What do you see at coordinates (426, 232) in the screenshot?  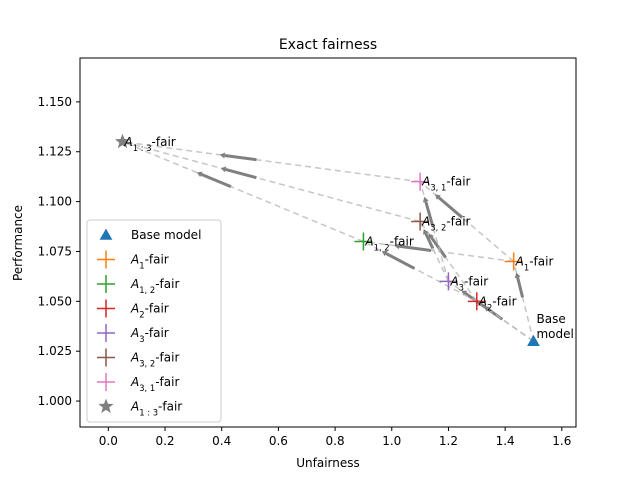 I see `connection-arrowhead-a3-a32` at bounding box center [426, 232].